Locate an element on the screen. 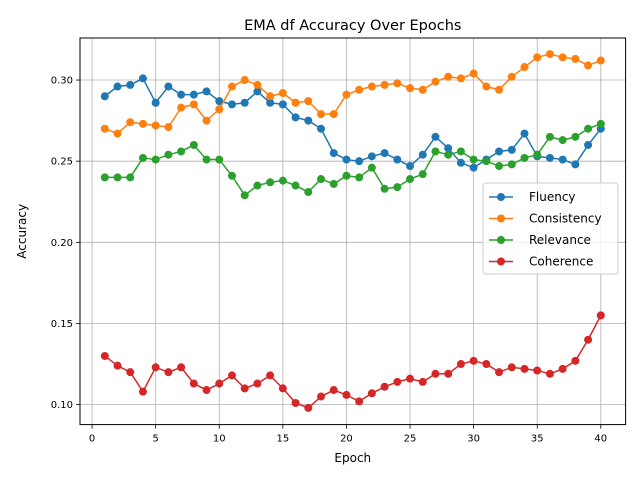 This screenshot has width=640, height=480. y-tick-label: 0.20 is located at coordinates (62, 243).